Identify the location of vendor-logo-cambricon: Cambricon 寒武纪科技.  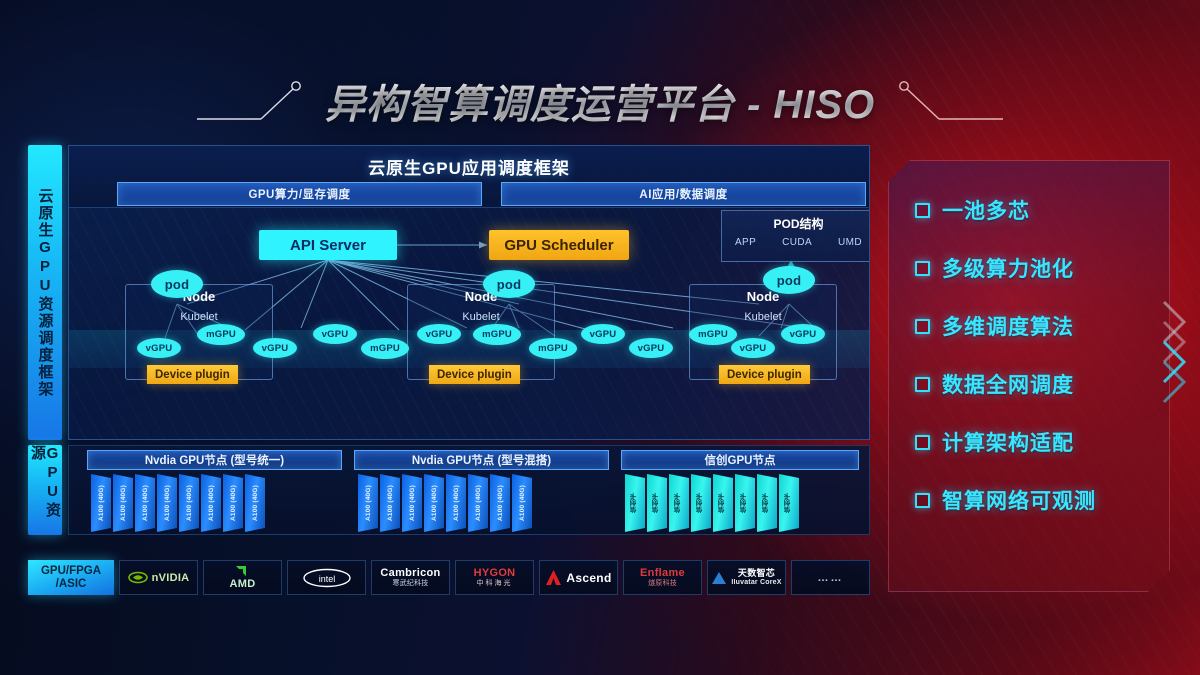
(410, 577).